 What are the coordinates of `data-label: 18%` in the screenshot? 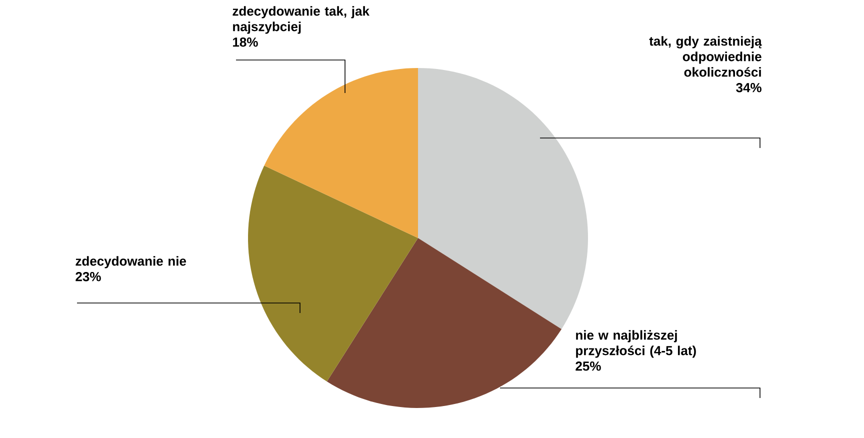 It's located at (245, 42).